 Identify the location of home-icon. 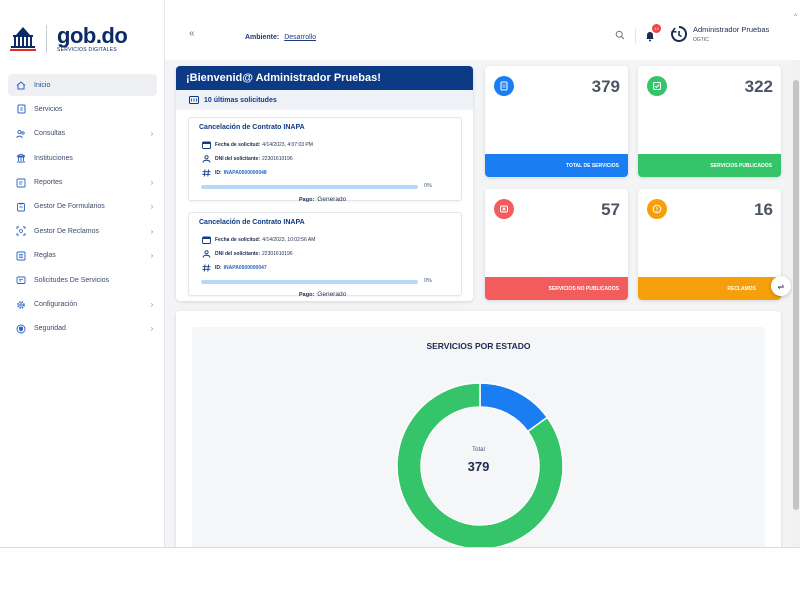
(21, 85).